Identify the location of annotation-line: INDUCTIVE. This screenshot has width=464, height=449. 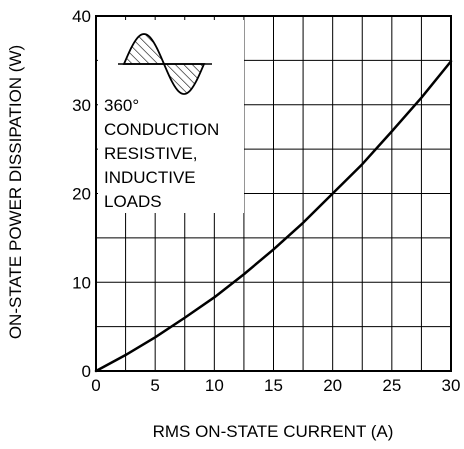
(150, 177).